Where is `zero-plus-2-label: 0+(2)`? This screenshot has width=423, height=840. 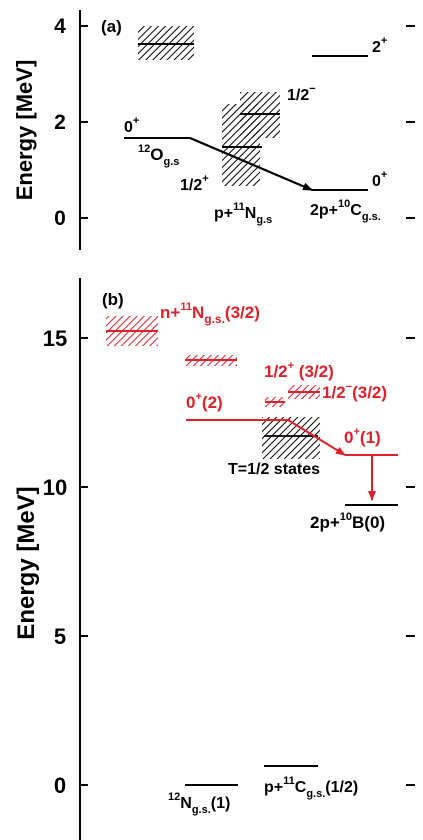 zero-plus-2-label: 0+(2) is located at coordinates (204, 401).